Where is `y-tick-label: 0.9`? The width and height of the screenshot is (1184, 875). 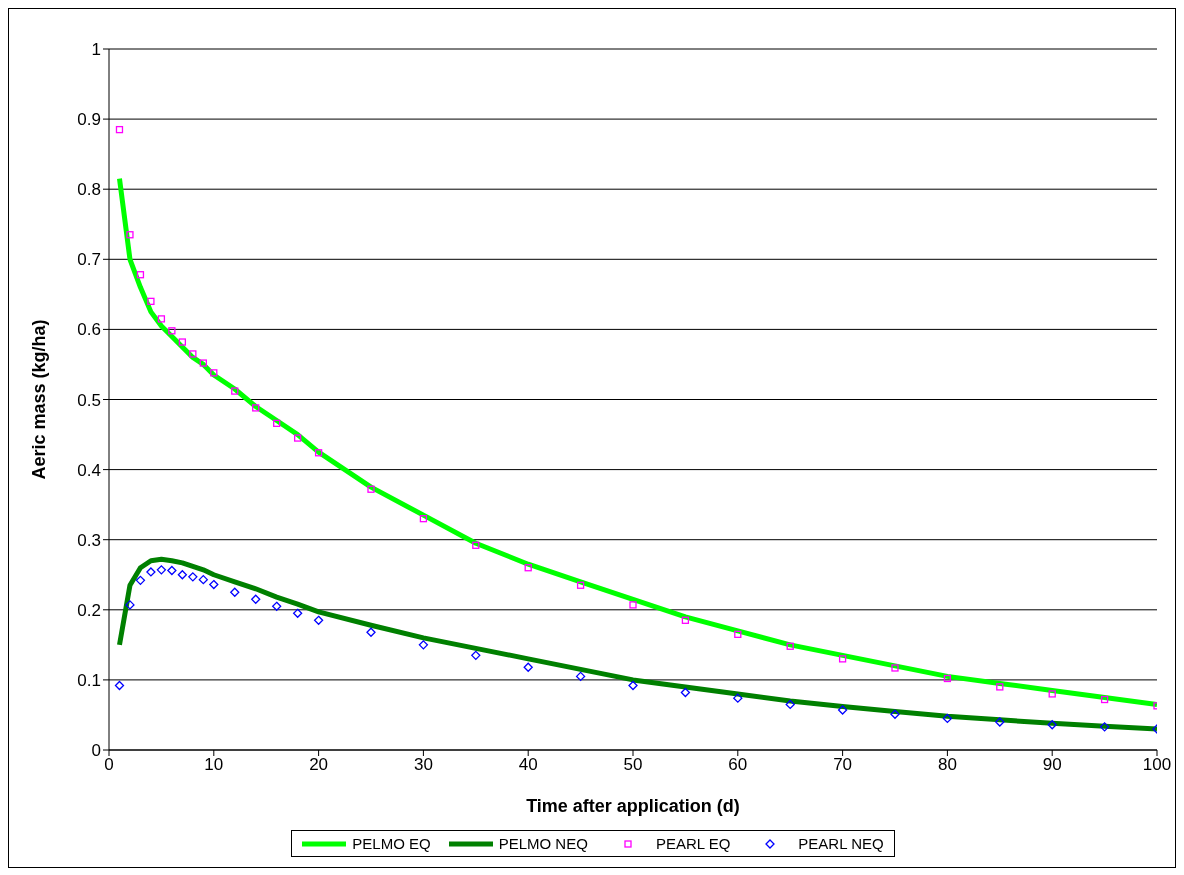
y-tick-label: 0.9 is located at coordinates (89, 120).